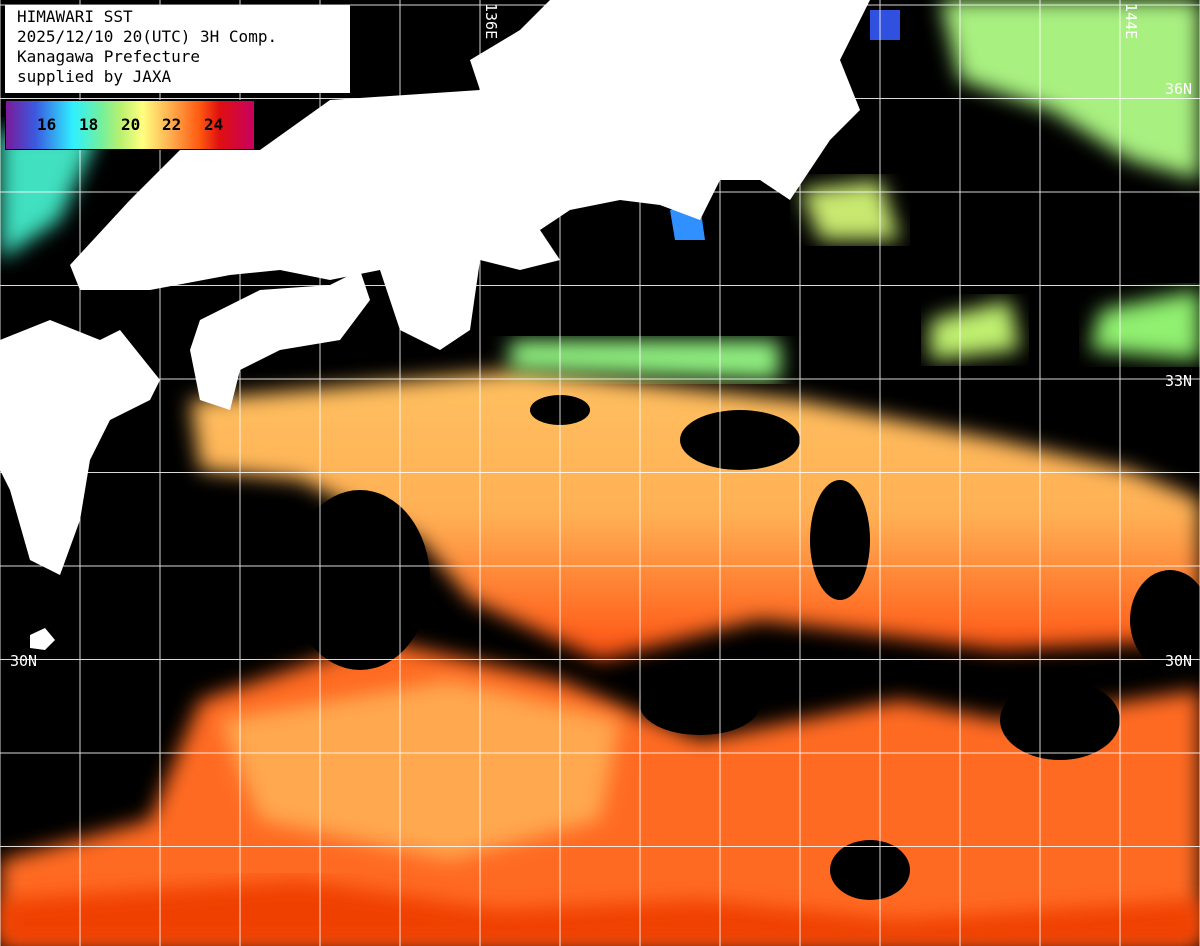 Image resolution: width=1200 pixels, height=946 pixels. Describe the element at coordinates (42, 639) in the screenshot. I see `land-island` at that location.